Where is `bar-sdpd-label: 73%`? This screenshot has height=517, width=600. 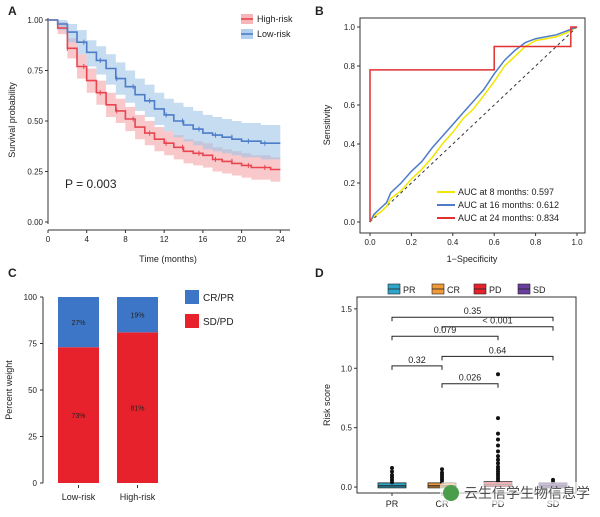
bar-sdpd-label: 73% is located at coordinates (78, 416).